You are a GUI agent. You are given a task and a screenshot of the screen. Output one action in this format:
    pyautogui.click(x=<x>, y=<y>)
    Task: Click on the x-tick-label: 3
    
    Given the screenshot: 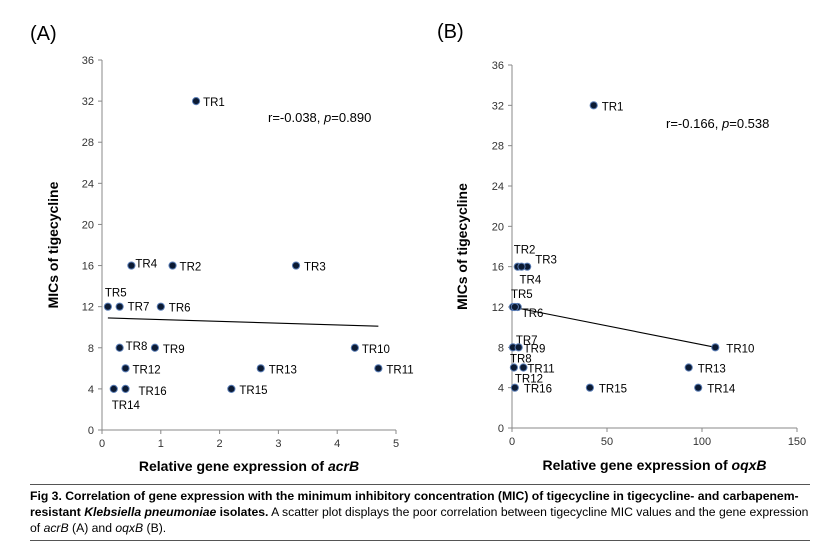 What is the action you would take?
    pyautogui.click(x=278, y=444)
    